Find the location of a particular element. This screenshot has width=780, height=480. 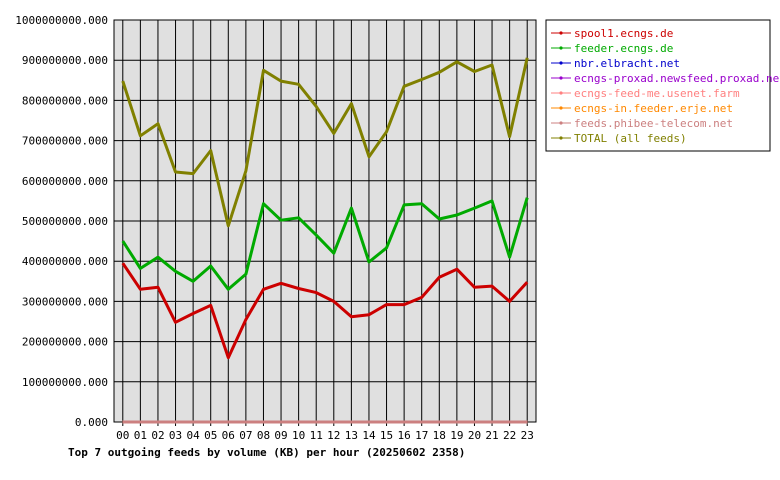

y-tick-label: 400000000.000 is located at coordinates (65, 261).